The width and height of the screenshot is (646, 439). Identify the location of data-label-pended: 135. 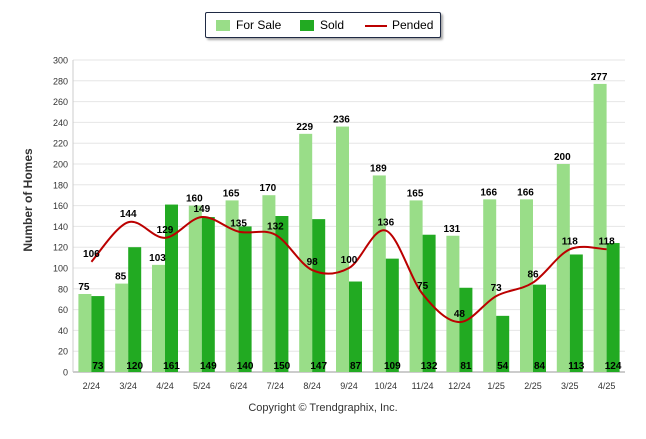
(238, 224).